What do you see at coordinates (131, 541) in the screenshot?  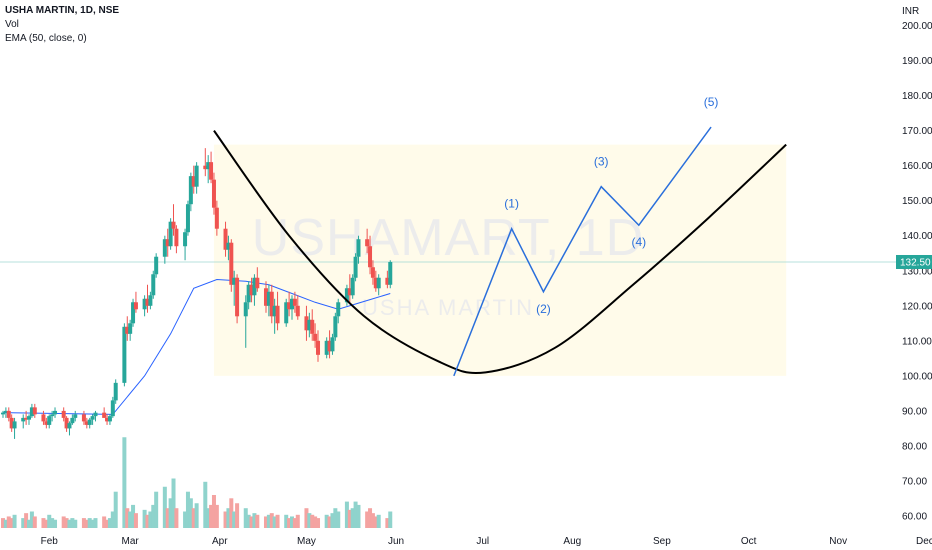 I see `x-tick-label: Mar` at bounding box center [131, 541].